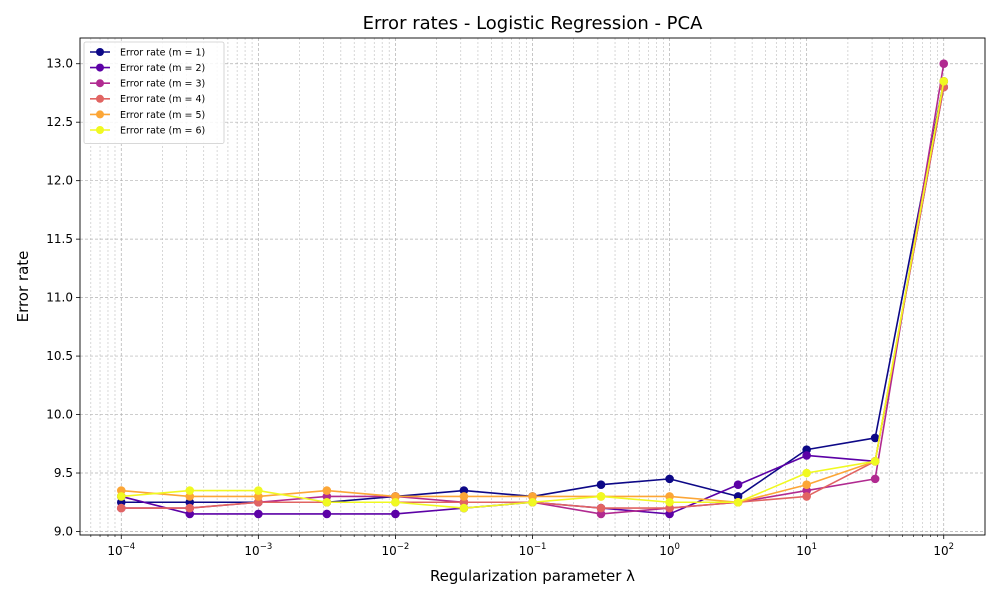 This screenshot has width=1000, height=600. What do you see at coordinates (23, 287) in the screenshot?
I see `y-axis-title: Error rate` at bounding box center [23, 287].